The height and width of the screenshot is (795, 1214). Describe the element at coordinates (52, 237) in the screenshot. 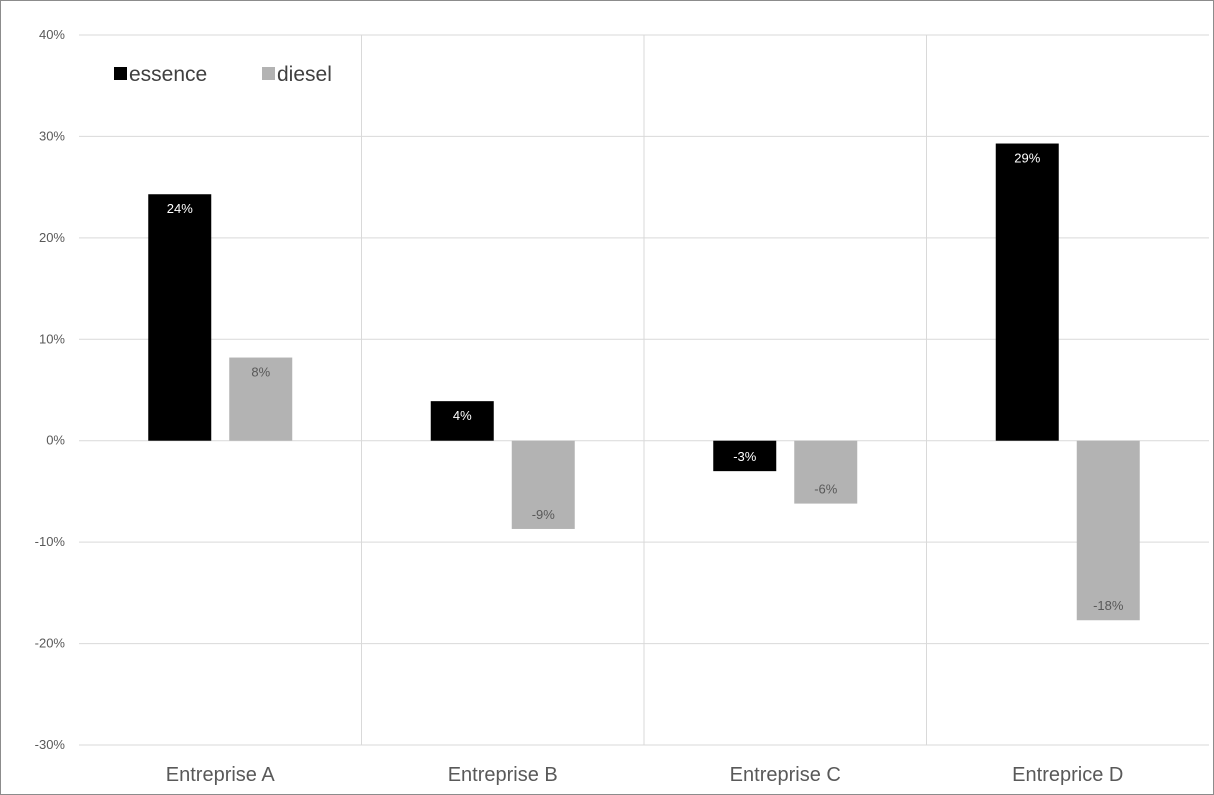

I see `y-tick-label: 20%` at that location.